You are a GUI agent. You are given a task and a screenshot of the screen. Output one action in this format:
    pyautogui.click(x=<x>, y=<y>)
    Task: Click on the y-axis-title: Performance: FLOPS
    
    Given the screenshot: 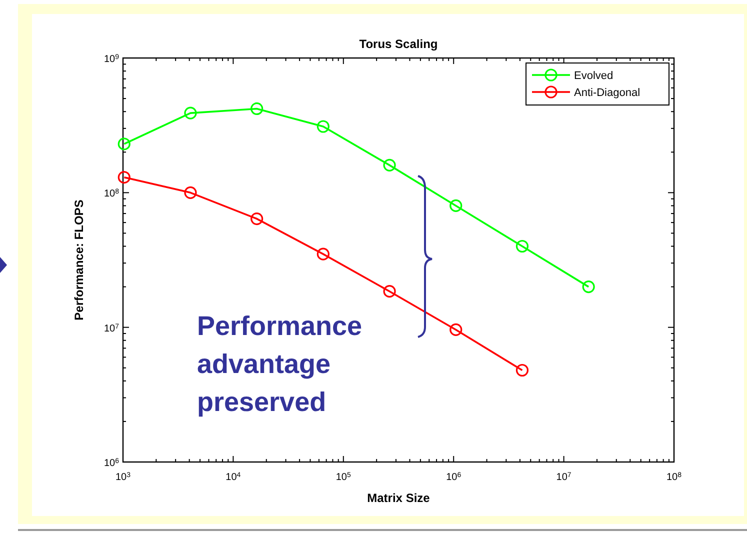 What is the action you would take?
    pyautogui.click(x=79, y=260)
    